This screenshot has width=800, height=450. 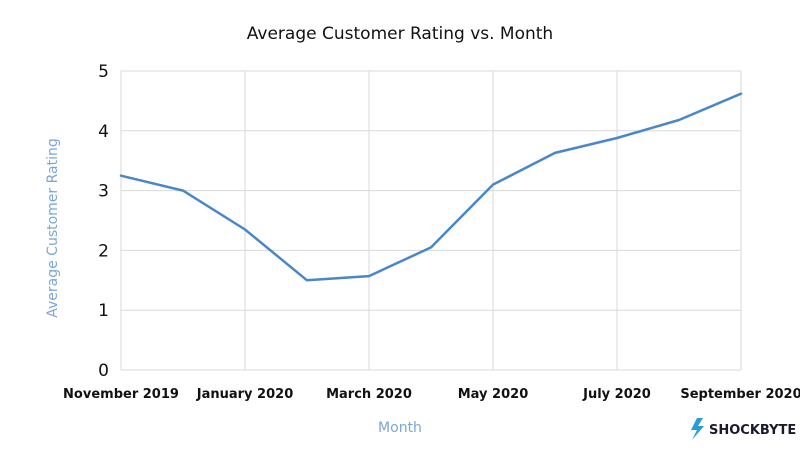 I want to click on y-tick-label: 4, so click(x=103, y=132).